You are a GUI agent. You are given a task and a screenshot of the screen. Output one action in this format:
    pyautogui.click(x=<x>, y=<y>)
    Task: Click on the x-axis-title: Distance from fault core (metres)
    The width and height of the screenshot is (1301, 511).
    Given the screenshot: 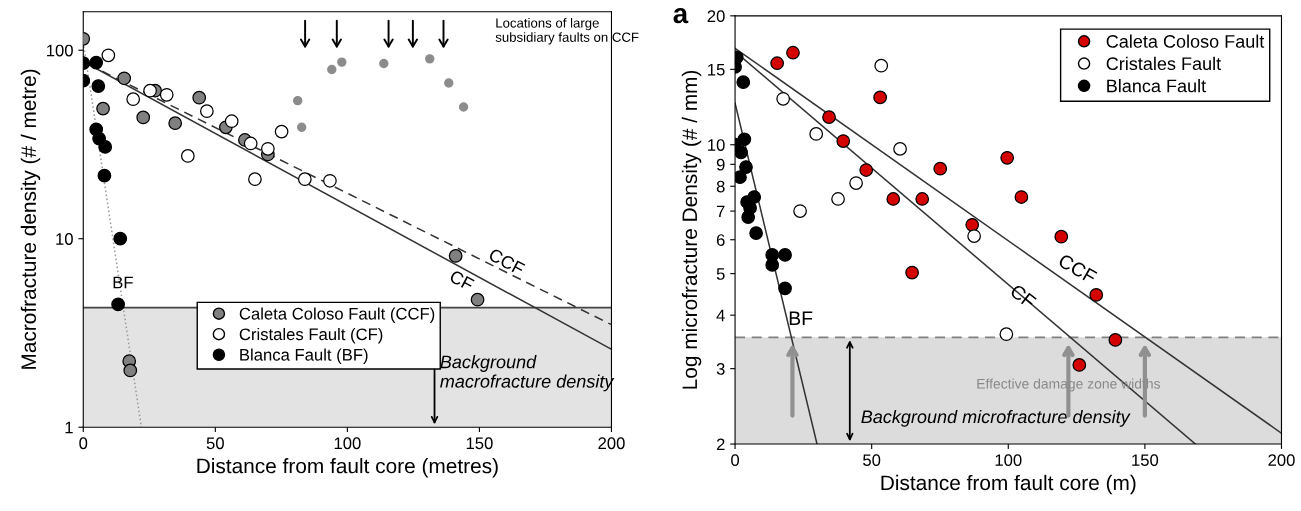 What is the action you would take?
    pyautogui.click(x=347, y=468)
    